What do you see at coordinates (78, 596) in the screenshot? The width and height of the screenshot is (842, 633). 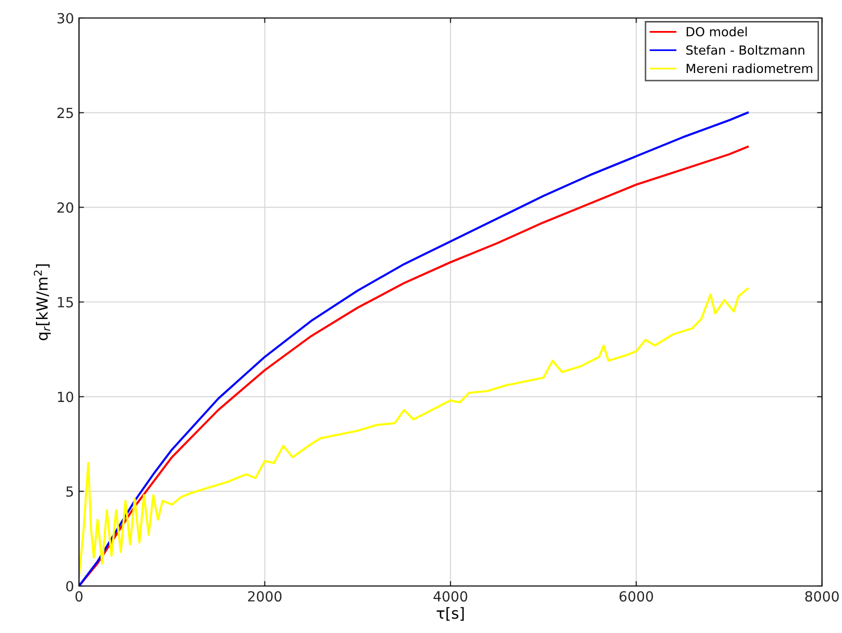 I see `x-tick-label: 0` at bounding box center [78, 596].